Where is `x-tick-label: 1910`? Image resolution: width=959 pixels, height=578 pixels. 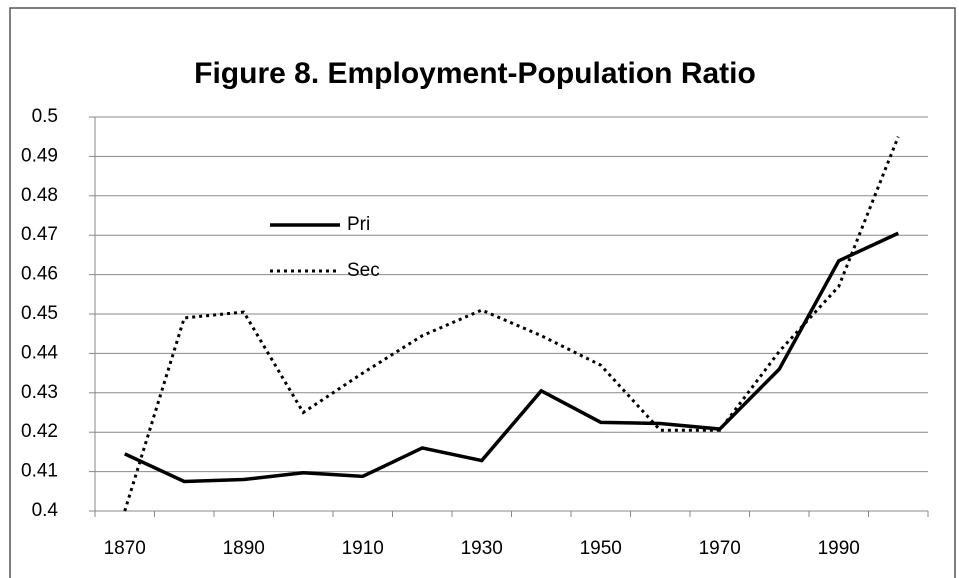 x-tick-label: 1910 is located at coordinates (363, 548).